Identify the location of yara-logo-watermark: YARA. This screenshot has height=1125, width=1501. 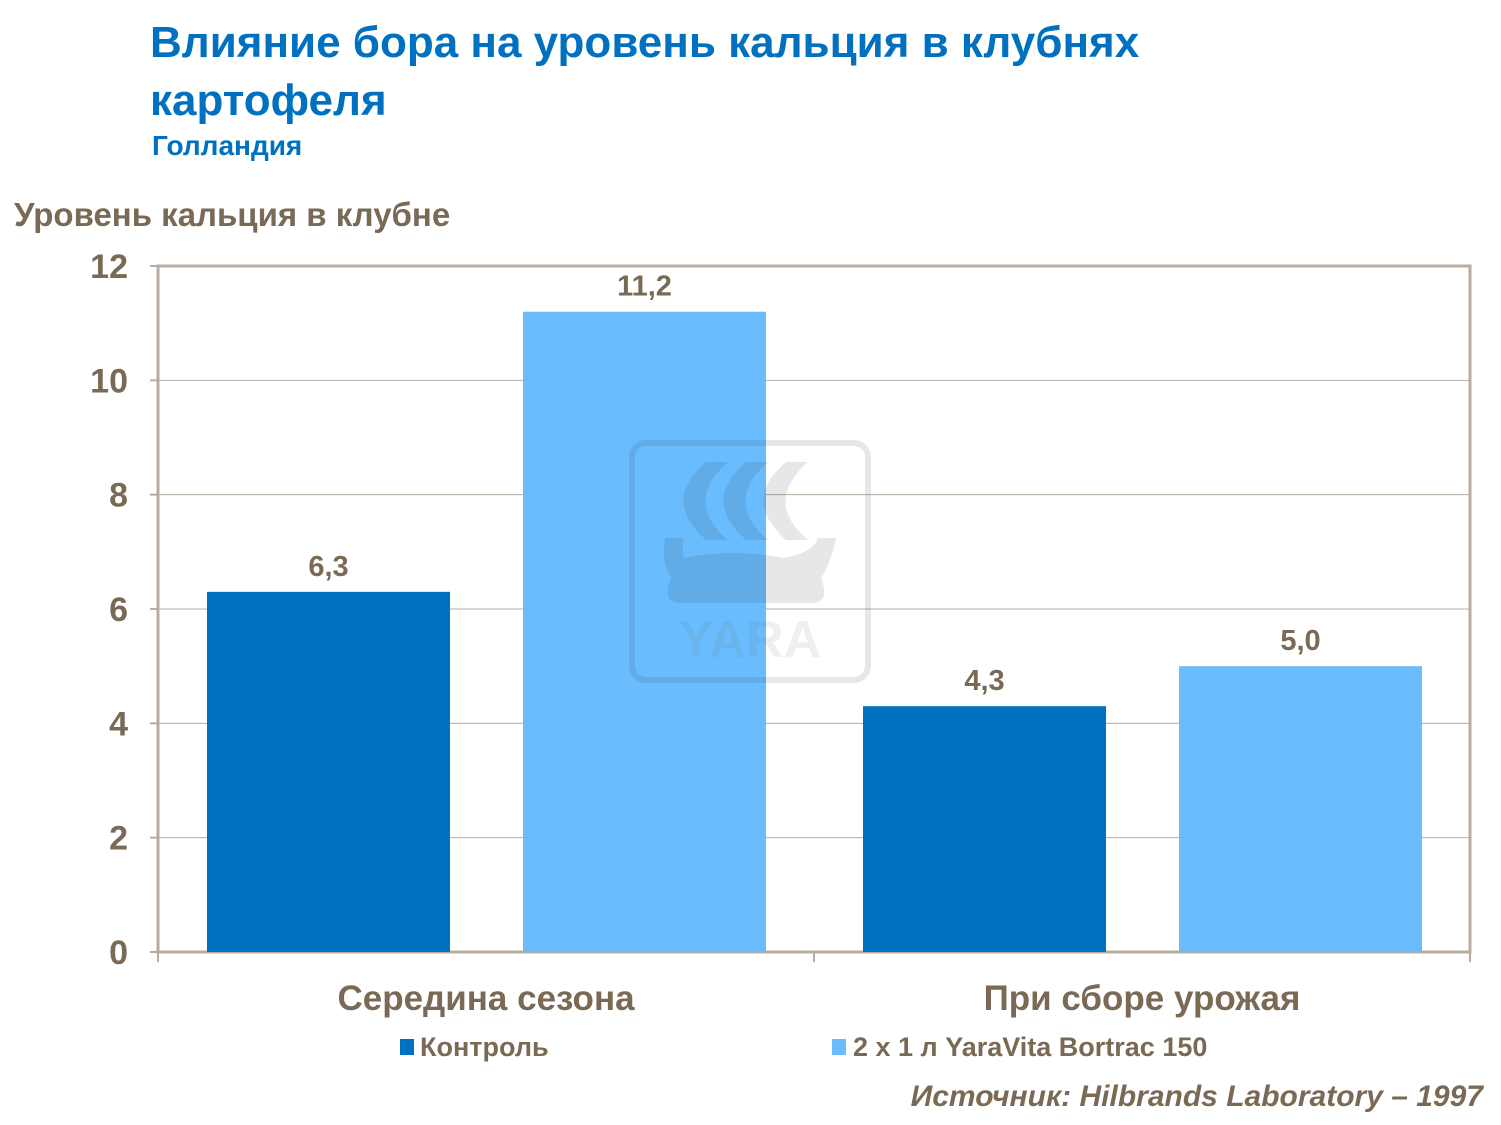
(750, 561).